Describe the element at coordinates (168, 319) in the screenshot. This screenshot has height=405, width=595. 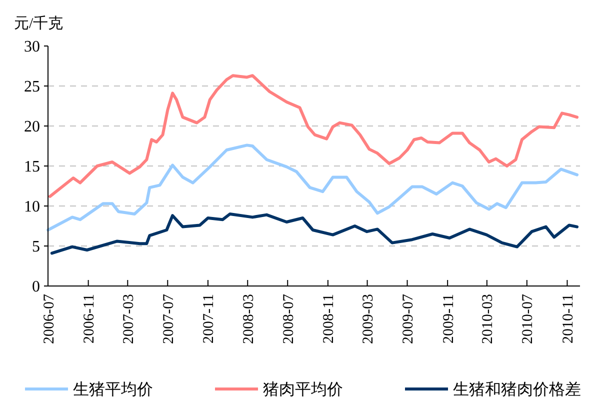
I see `x-tick-label: 2007-07` at that location.